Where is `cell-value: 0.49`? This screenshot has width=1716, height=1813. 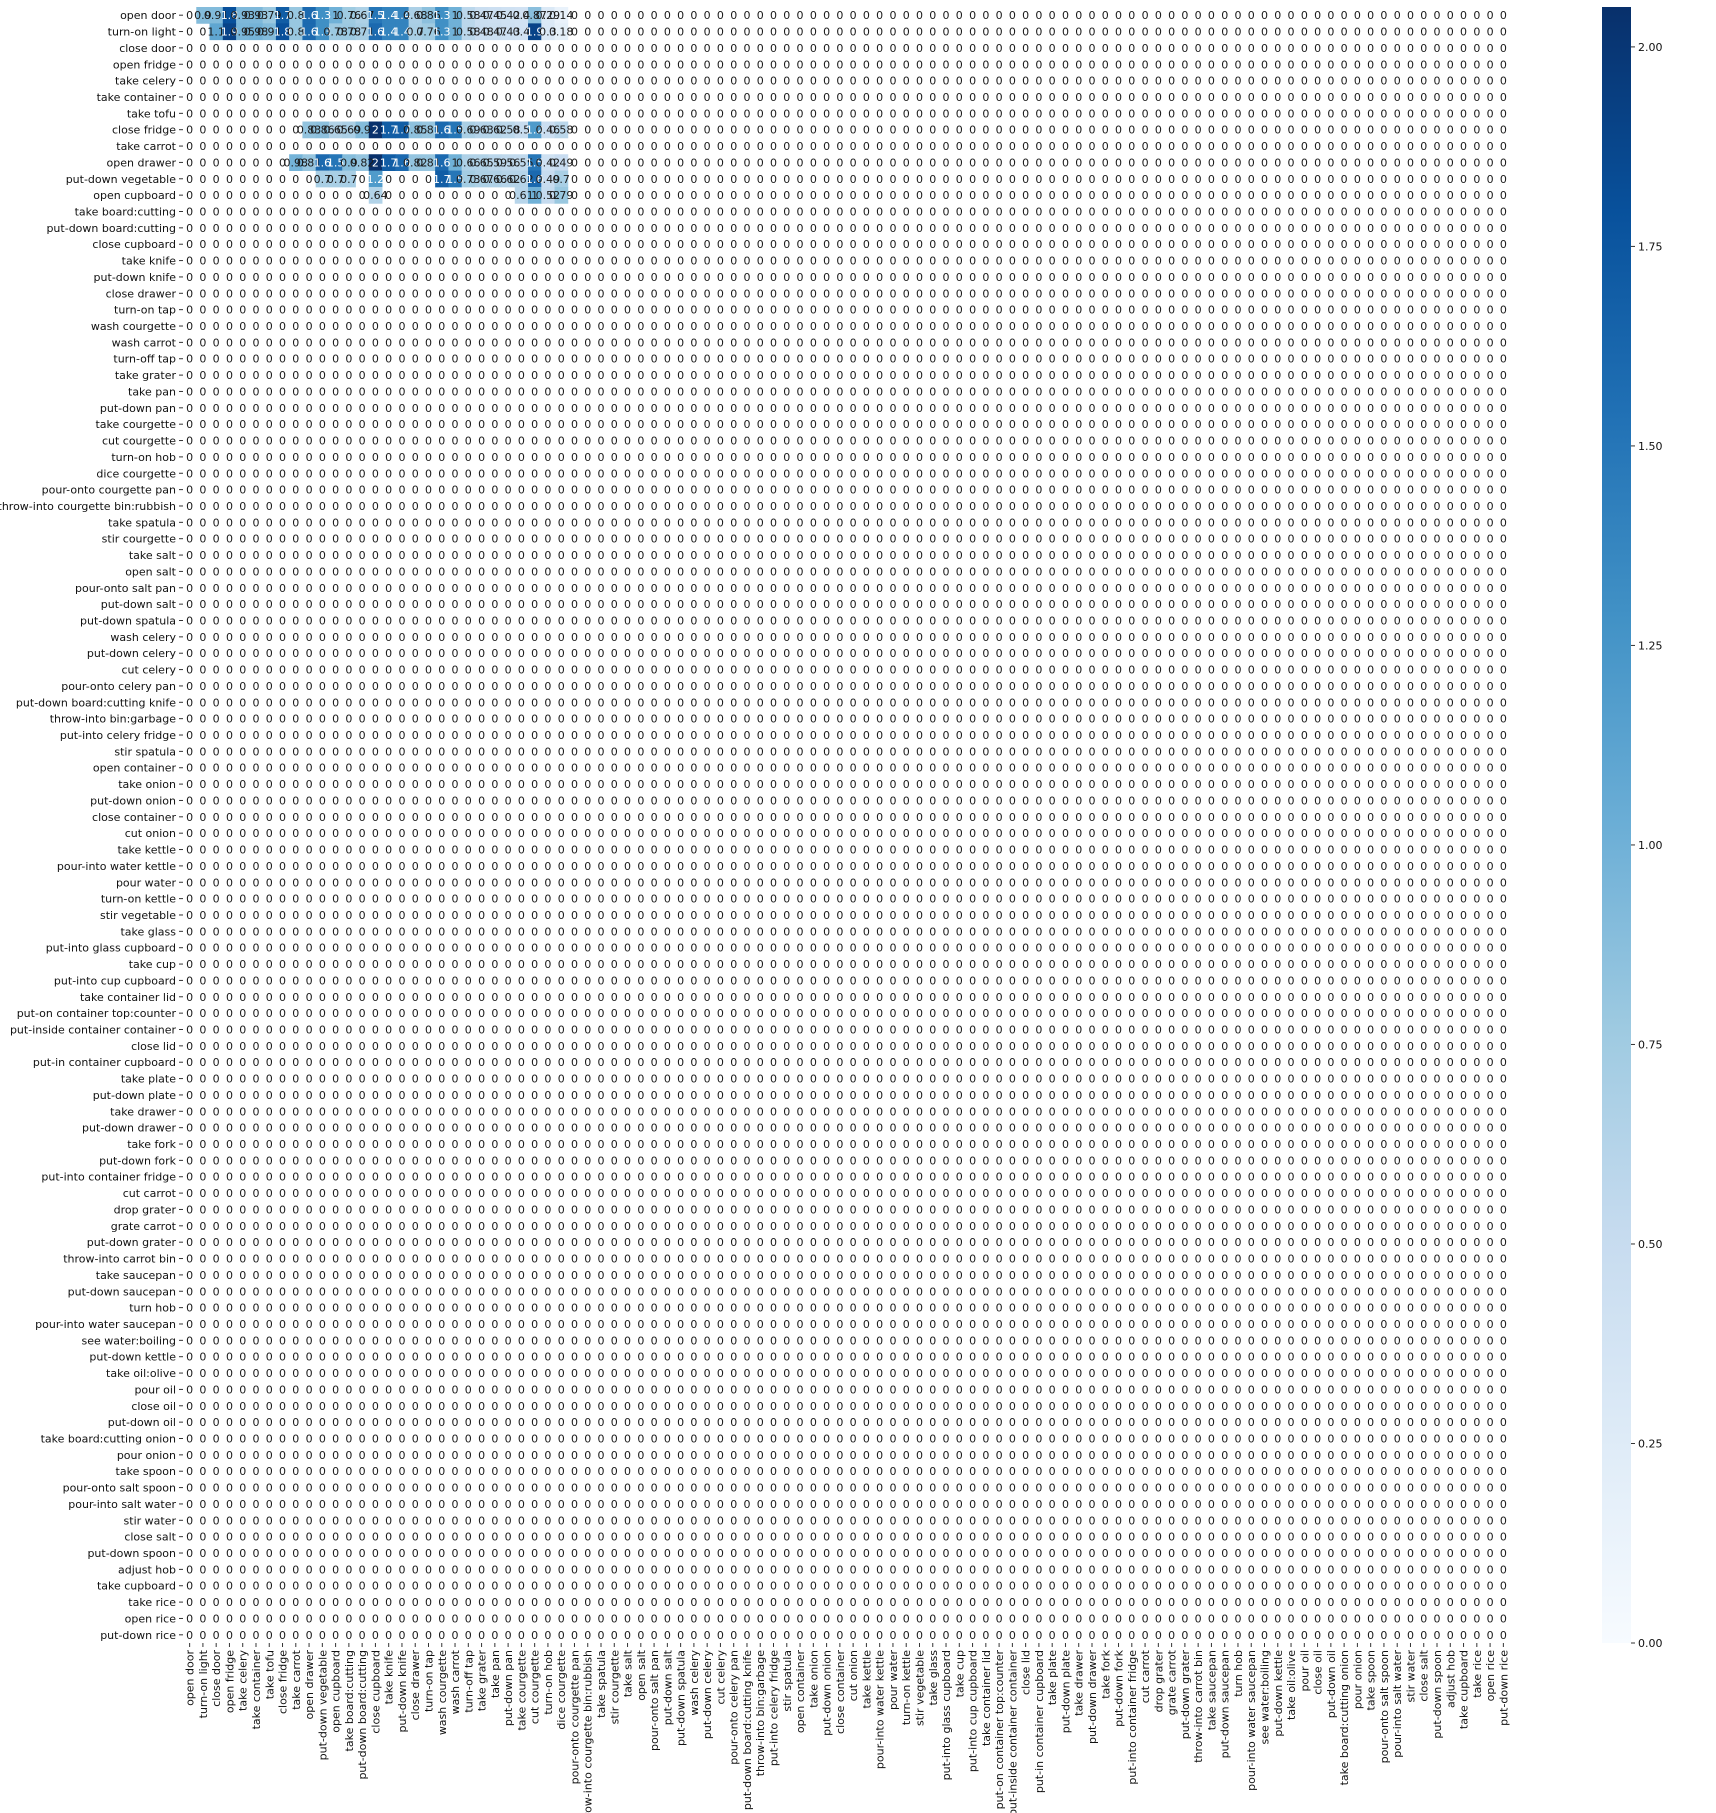
cell-value: 0.49 is located at coordinates (561, 162).